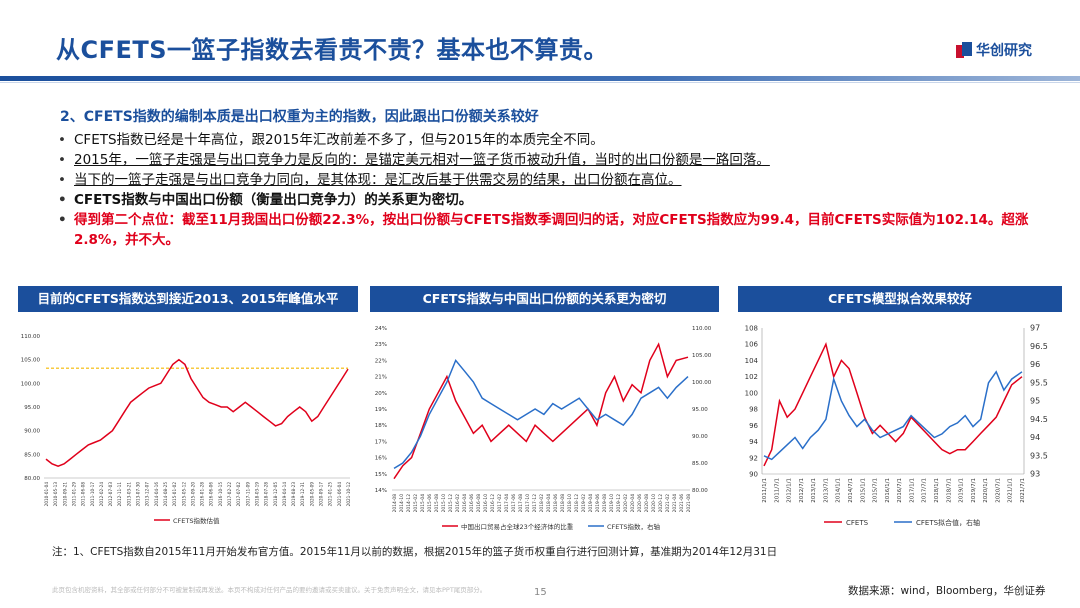 This screenshot has height=608, width=1080. Describe the element at coordinates (32, 479) in the screenshot. I see `y-tick-label: 80.00` at that location.